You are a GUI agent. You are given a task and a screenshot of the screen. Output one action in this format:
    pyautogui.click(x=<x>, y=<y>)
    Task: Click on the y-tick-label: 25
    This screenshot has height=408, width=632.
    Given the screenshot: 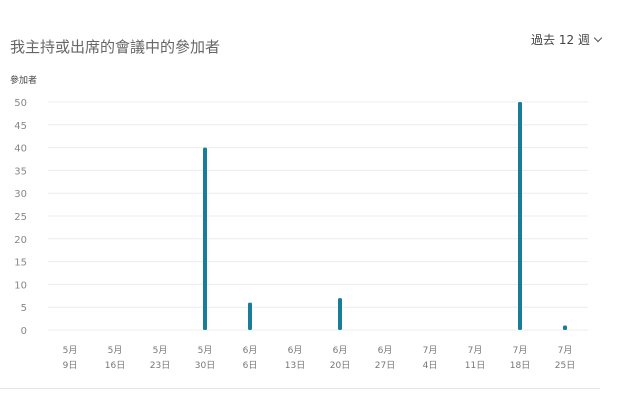 What is the action you would take?
    pyautogui.click(x=20, y=217)
    